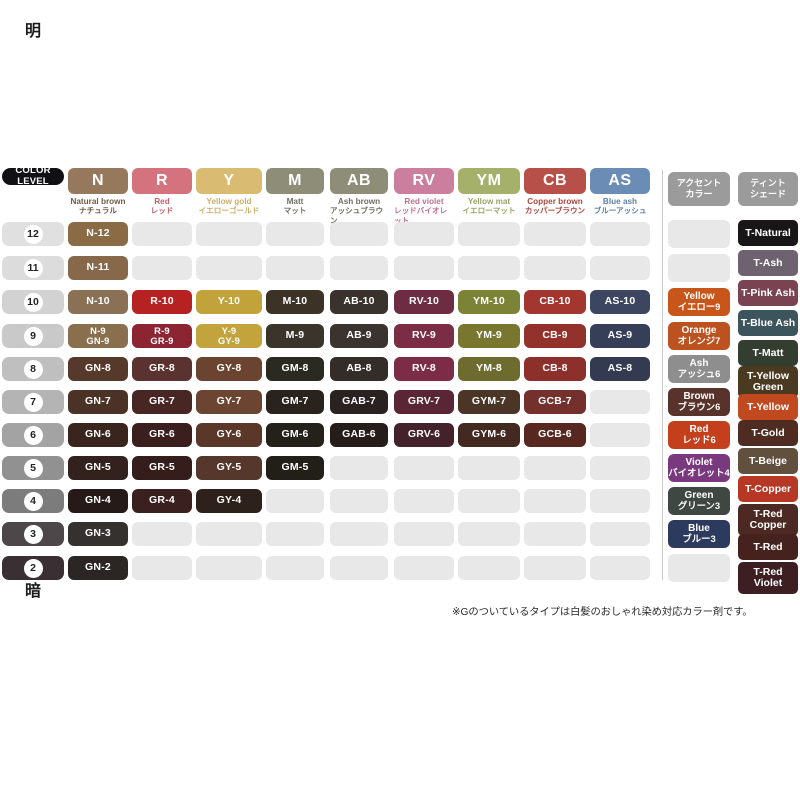 The width and height of the screenshot is (800, 800). Describe the element at coordinates (489, 302) in the screenshot. I see `swatch-ym-10: YM-10` at that location.